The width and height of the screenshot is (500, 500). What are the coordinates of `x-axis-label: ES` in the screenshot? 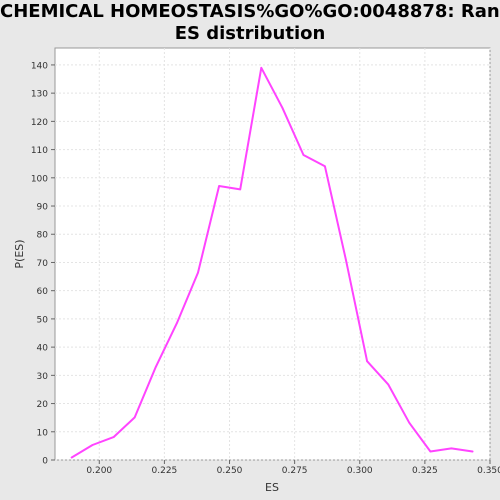 It's located at (272, 487).